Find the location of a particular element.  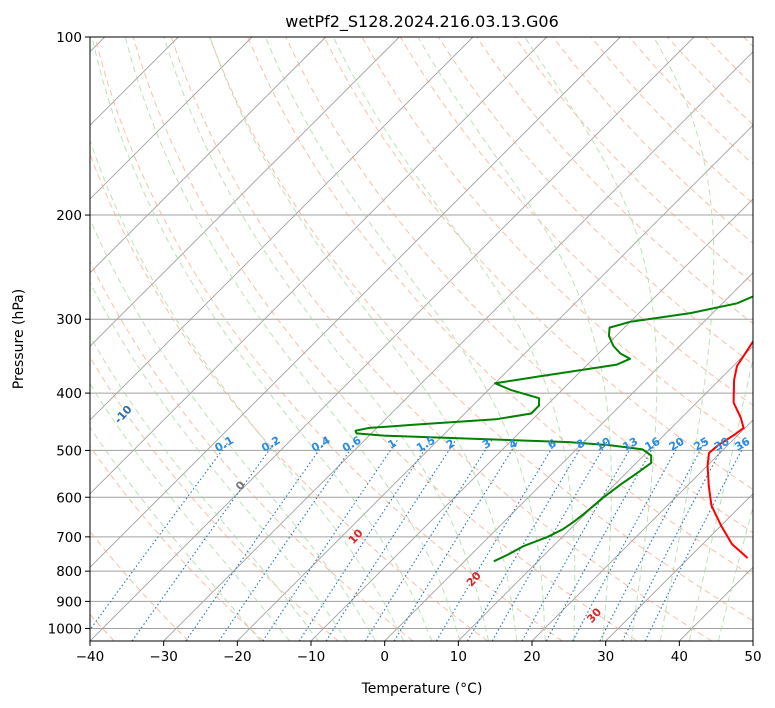

x-tick-label: 10 is located at coordinates (458, 657).